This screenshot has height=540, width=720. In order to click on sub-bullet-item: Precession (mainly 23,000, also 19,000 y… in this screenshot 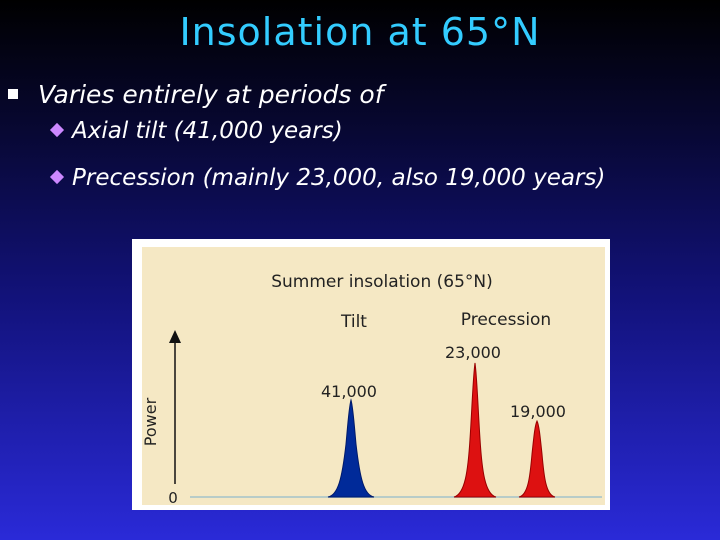, I will do `click(327, 178)`.